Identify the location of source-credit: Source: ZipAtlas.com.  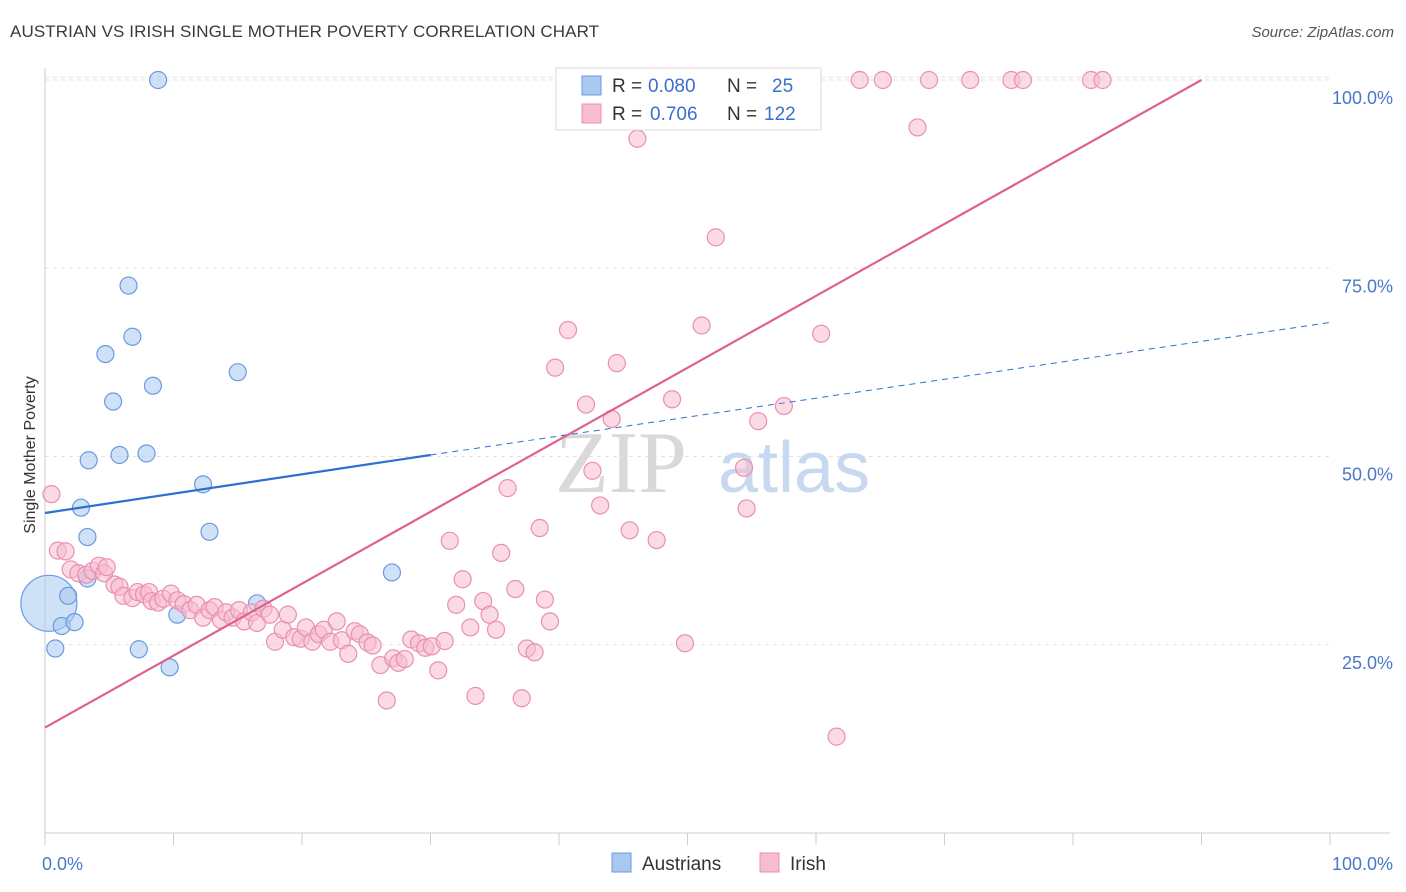
(1322, 32).